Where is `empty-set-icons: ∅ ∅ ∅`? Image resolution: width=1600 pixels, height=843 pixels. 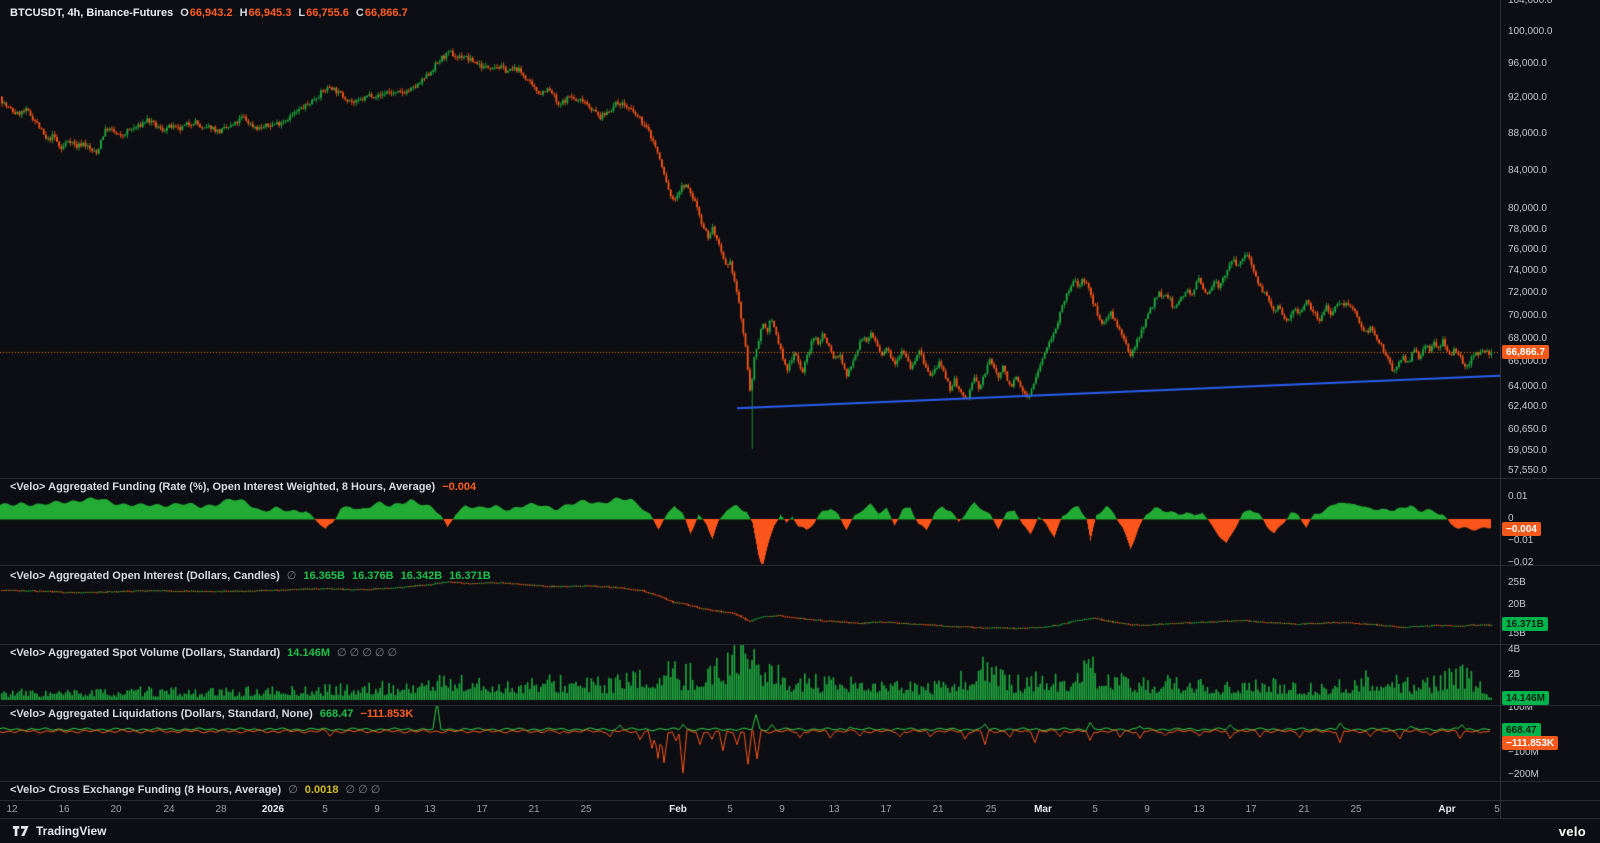
empty-set-icons: ∅ ∅ ∅ is located at coordinates (363, 790).